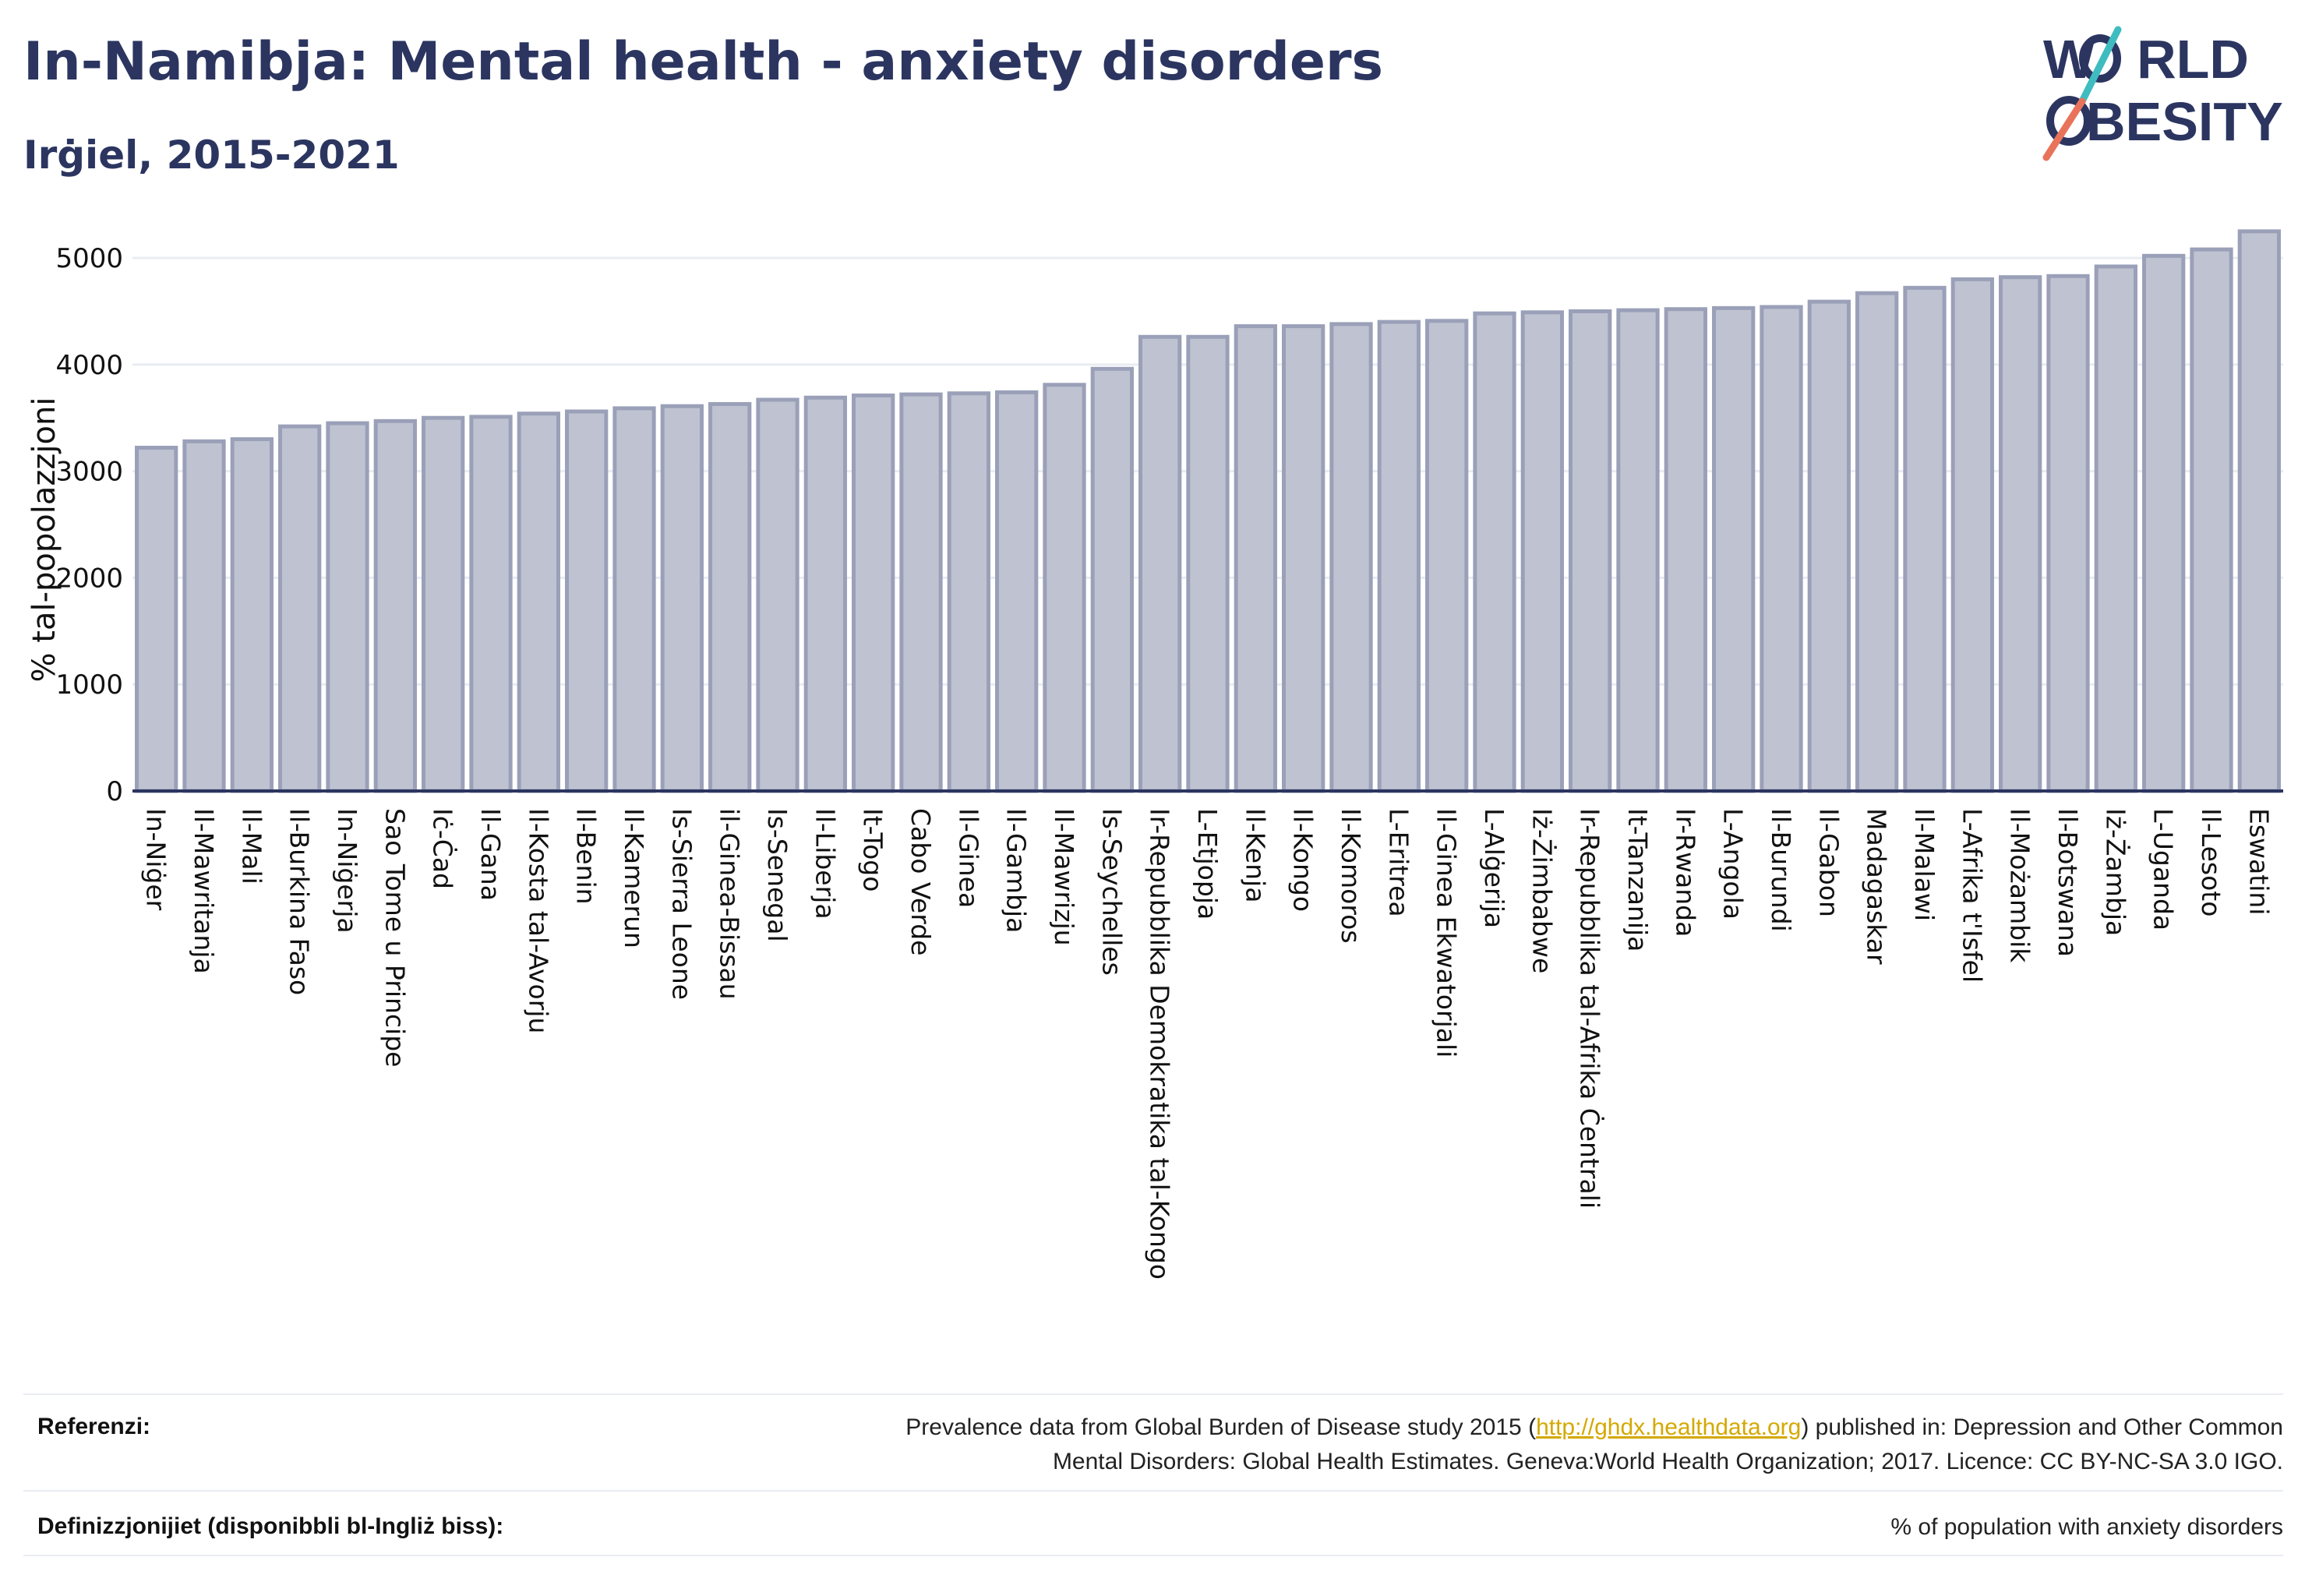 The width and height of the screenshot is (2305, 1596). Describe the element at coordinates (730, 904) in the screenshot. I see `x-tick-label: il-Ginea-Bissau` at that location.